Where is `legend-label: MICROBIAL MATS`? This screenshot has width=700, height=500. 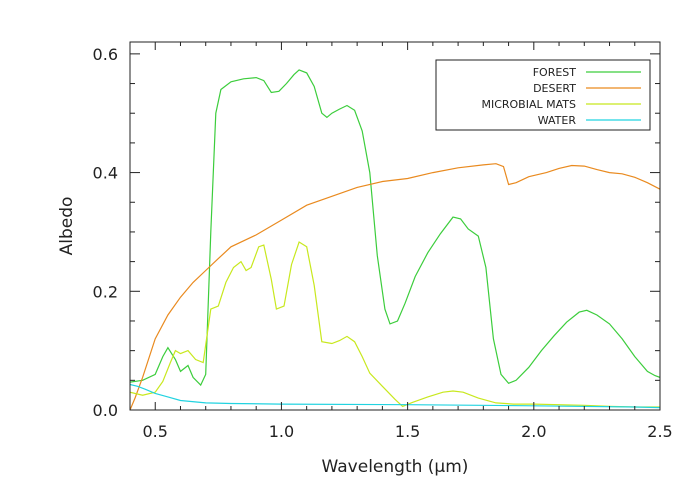
legend-label: MICROBIAL MATS is located at coordinates (528, 104).